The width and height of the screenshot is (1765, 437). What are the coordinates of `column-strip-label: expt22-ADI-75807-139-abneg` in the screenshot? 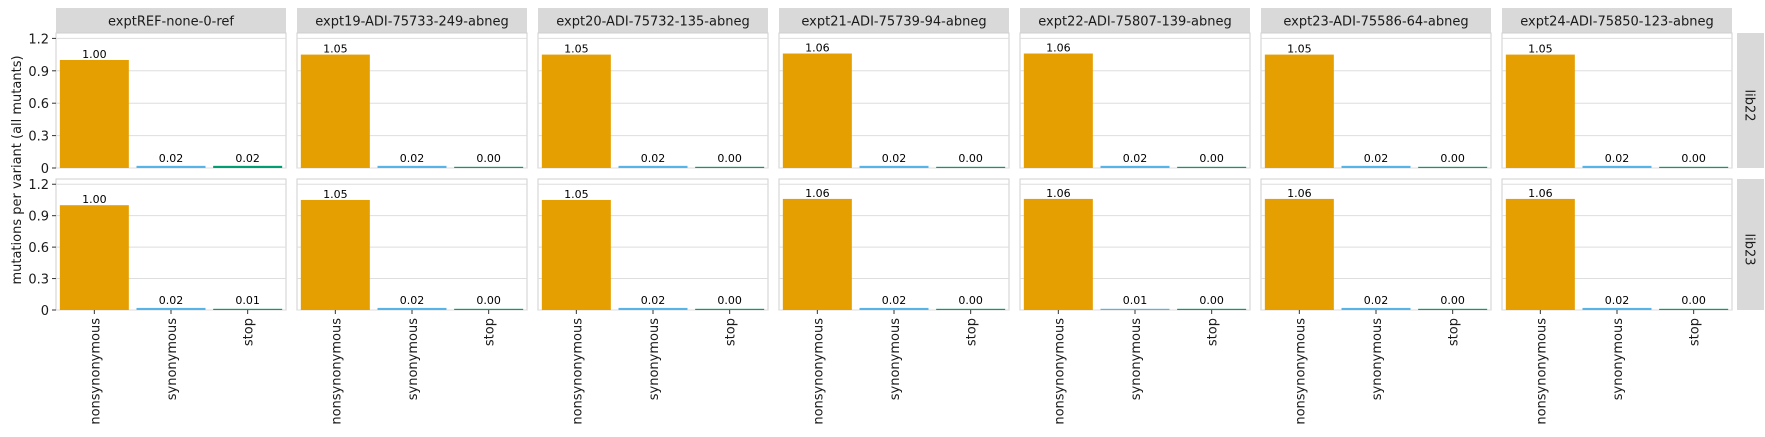 It's located at (1134, 22).